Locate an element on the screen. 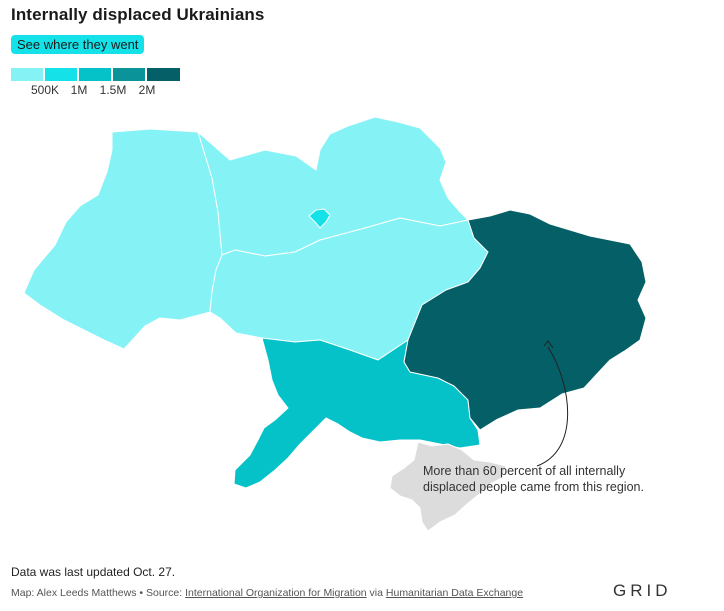  annotation-arrowhead is located at coordinates (548, 344).